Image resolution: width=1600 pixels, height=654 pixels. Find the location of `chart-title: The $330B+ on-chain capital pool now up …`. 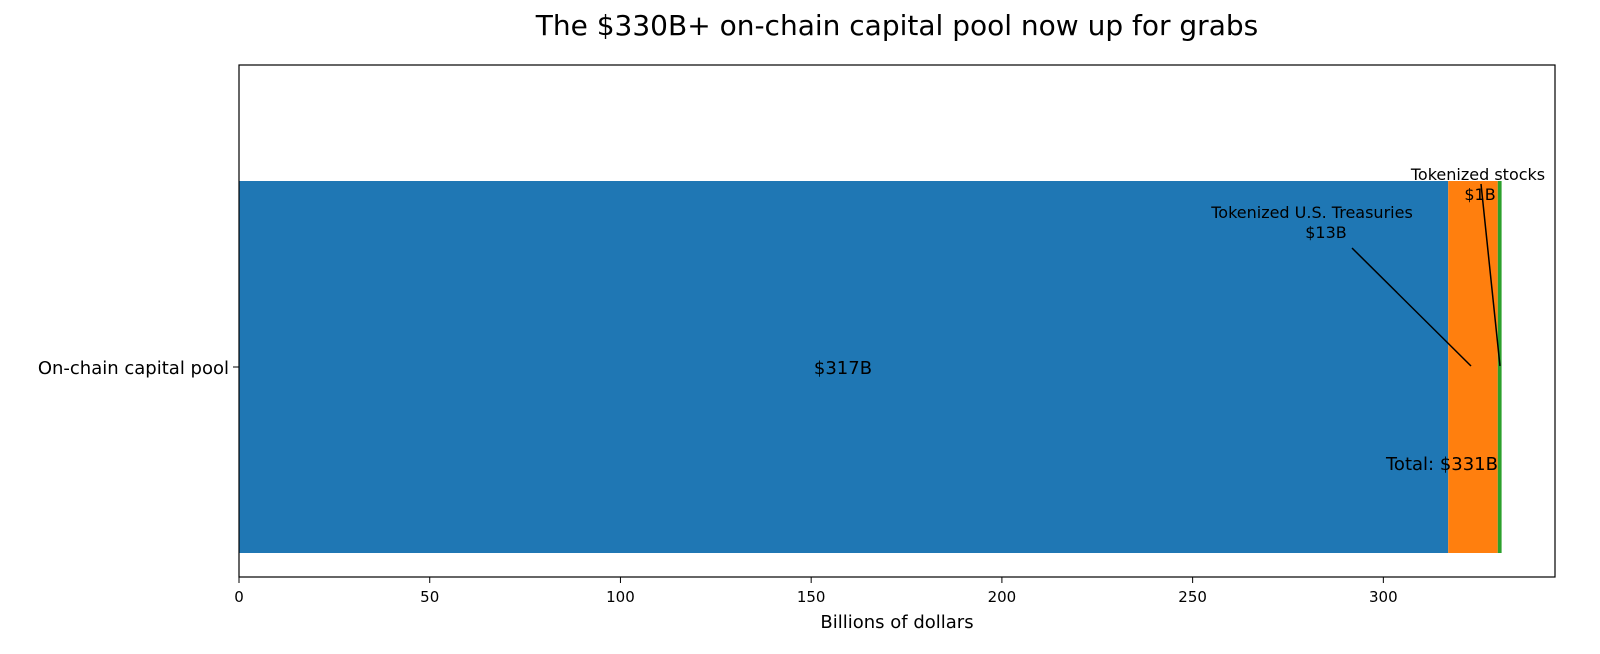

chart-title: The $330B+ on-chain capital pool now up … is located at coordinates (896, 25).